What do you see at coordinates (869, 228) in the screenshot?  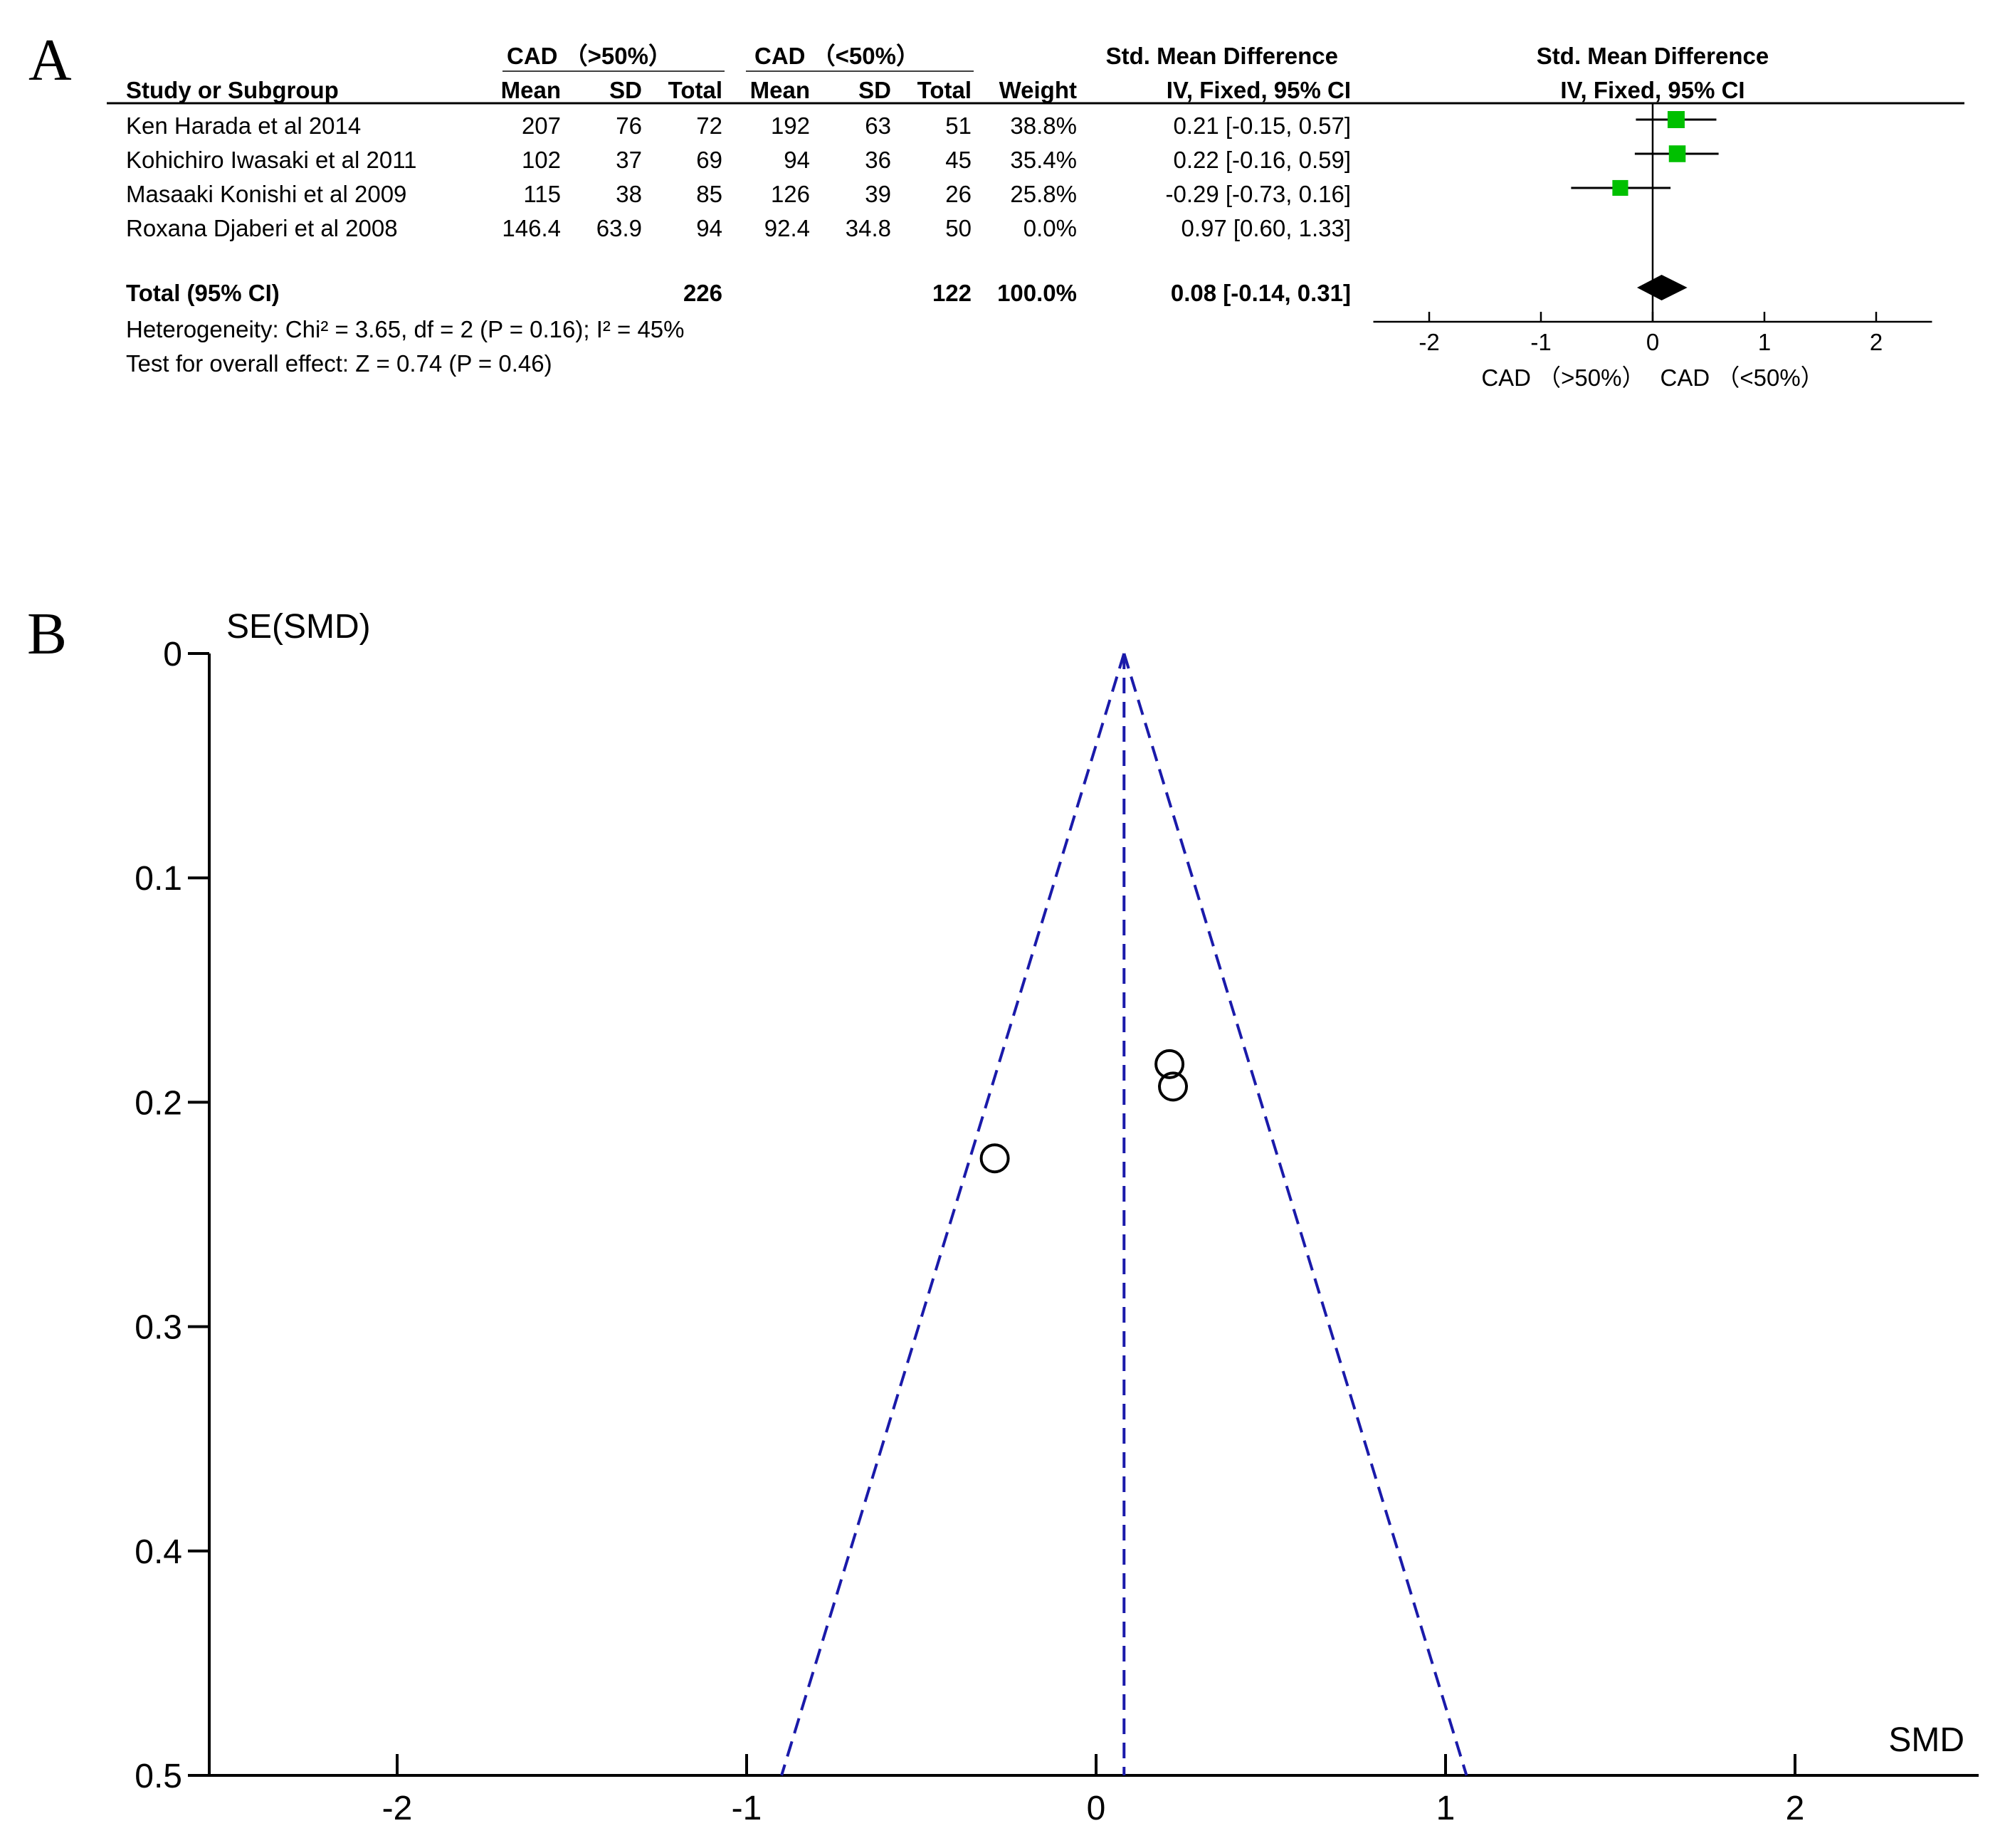 I see `sd2-cell: 34.8` at bounding box center [869, 228].